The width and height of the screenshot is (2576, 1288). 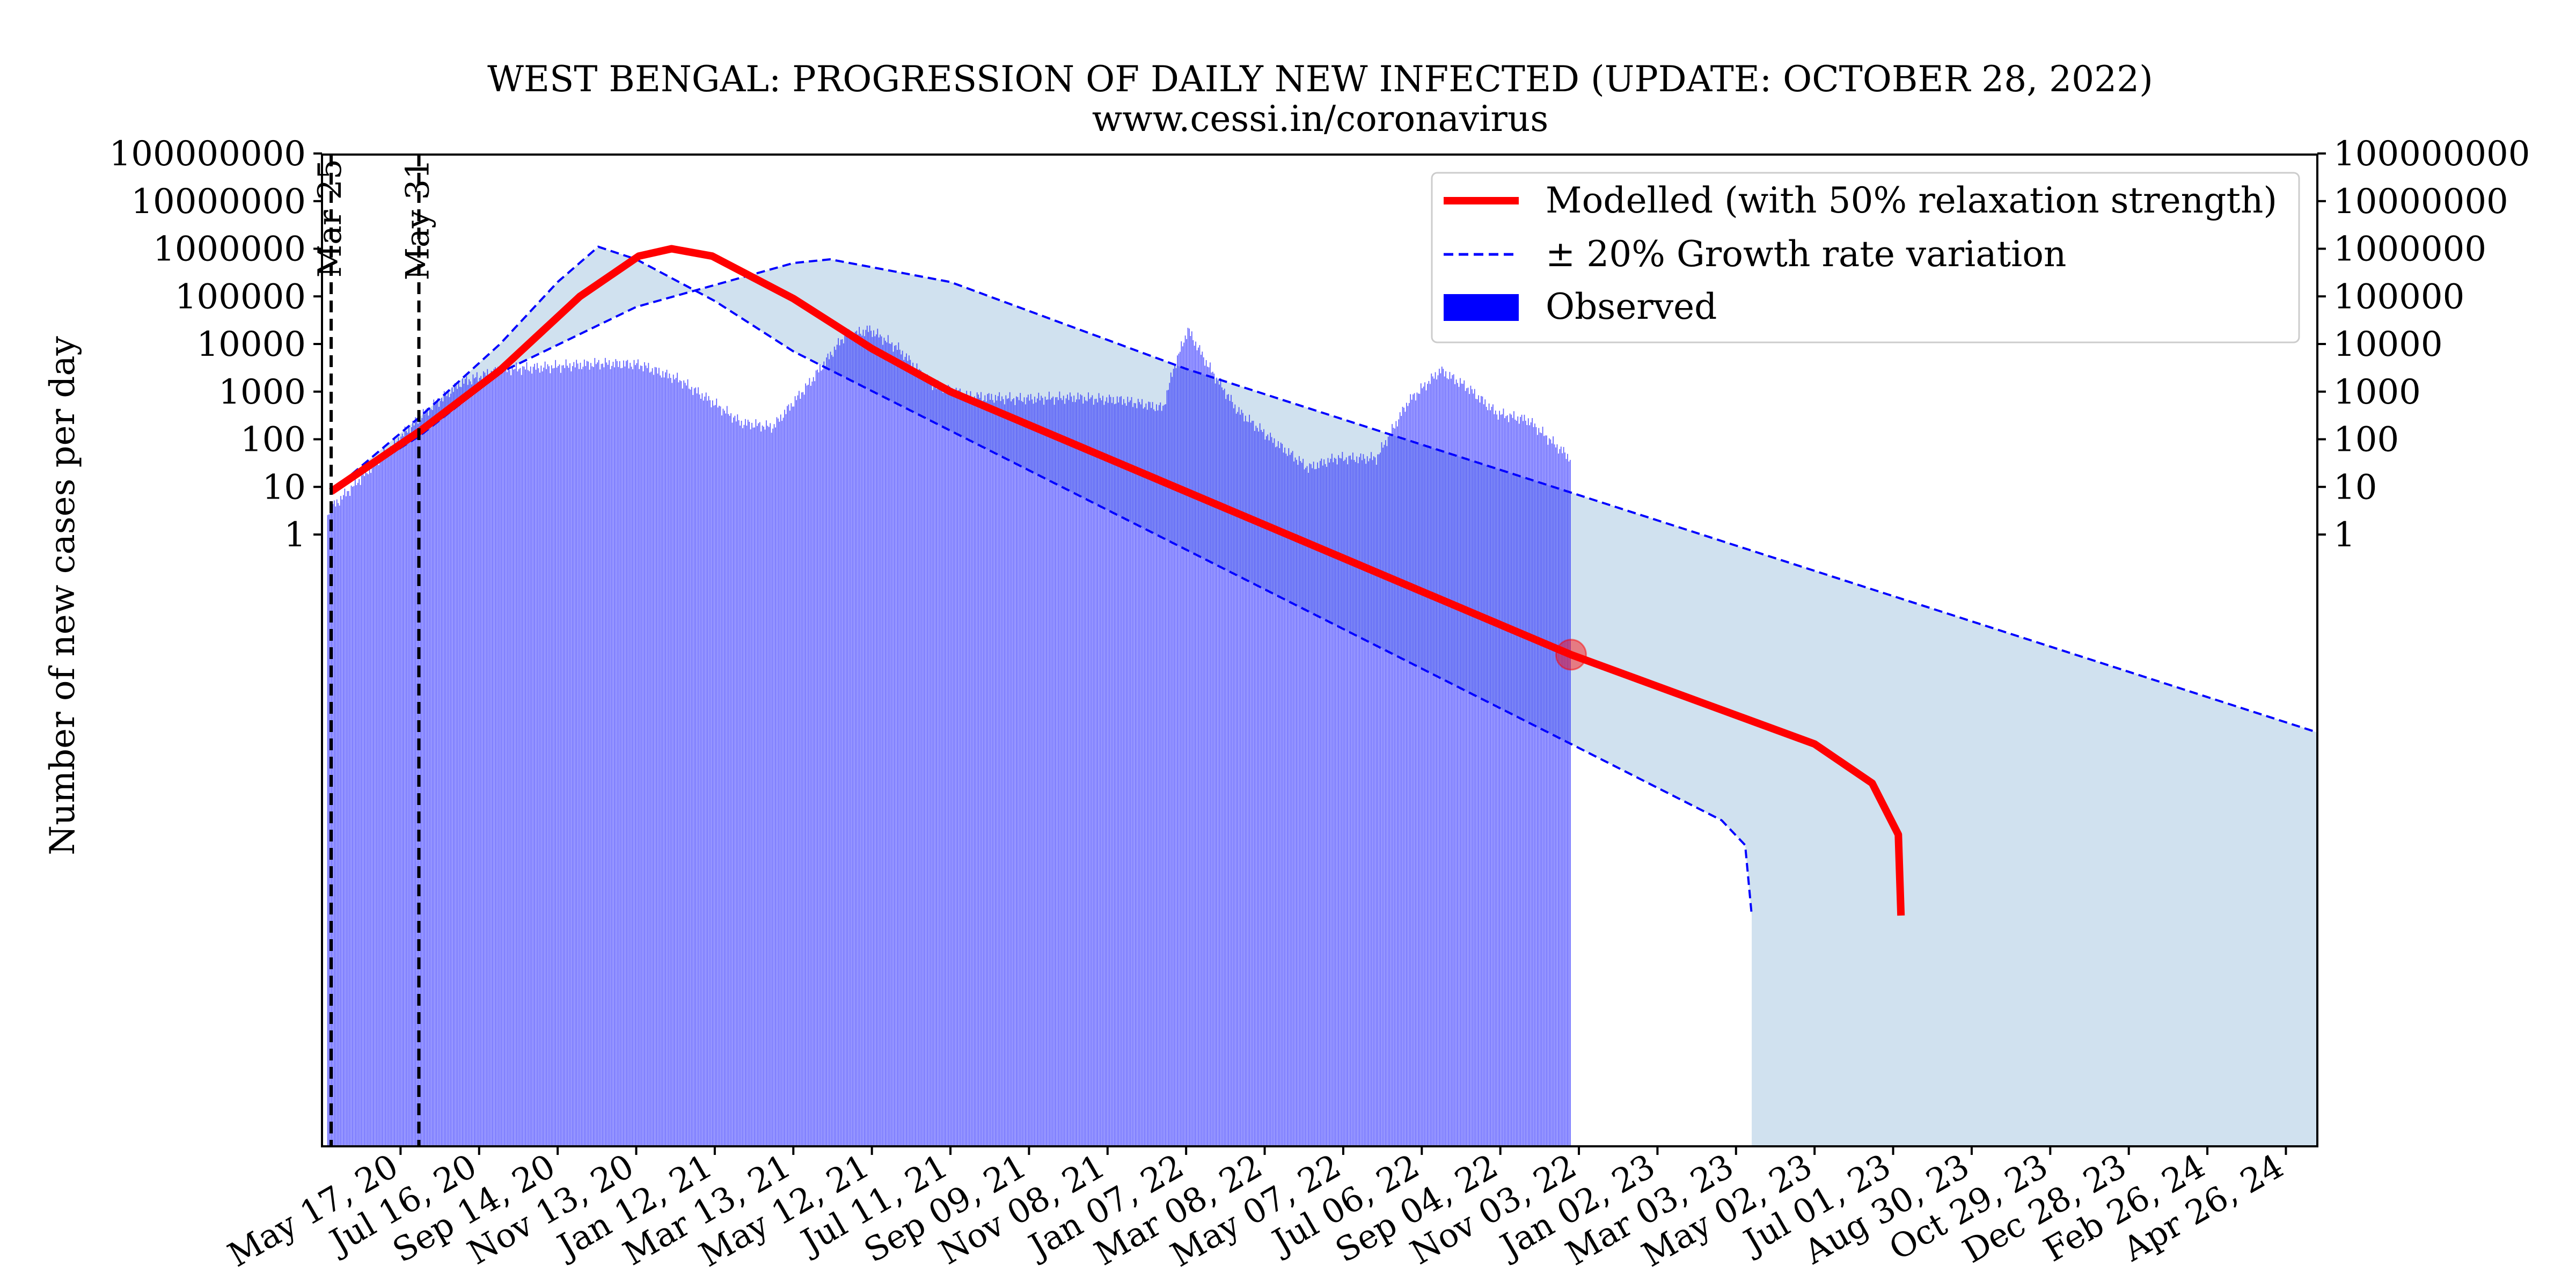 I want to click on vline-label-0: Mar 25, so click(x=330, y=218).